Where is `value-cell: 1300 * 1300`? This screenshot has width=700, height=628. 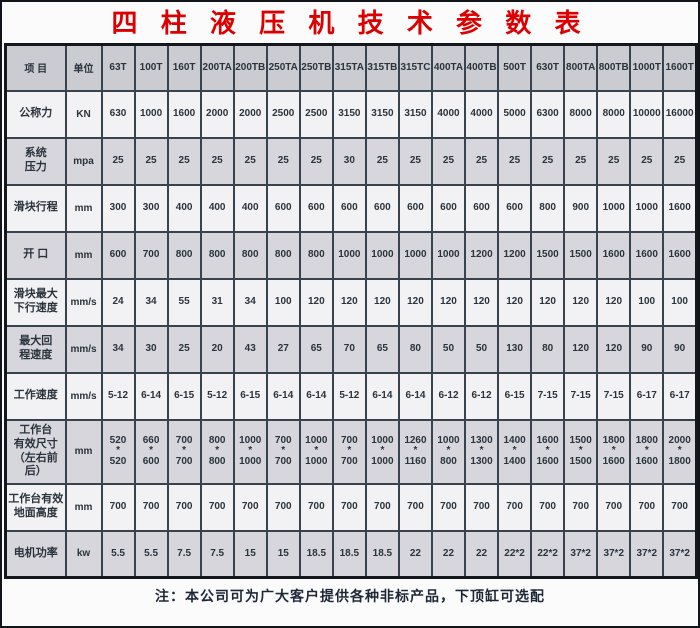
value-cell: 1300 * 1300 is located at coordinates (482, 451).